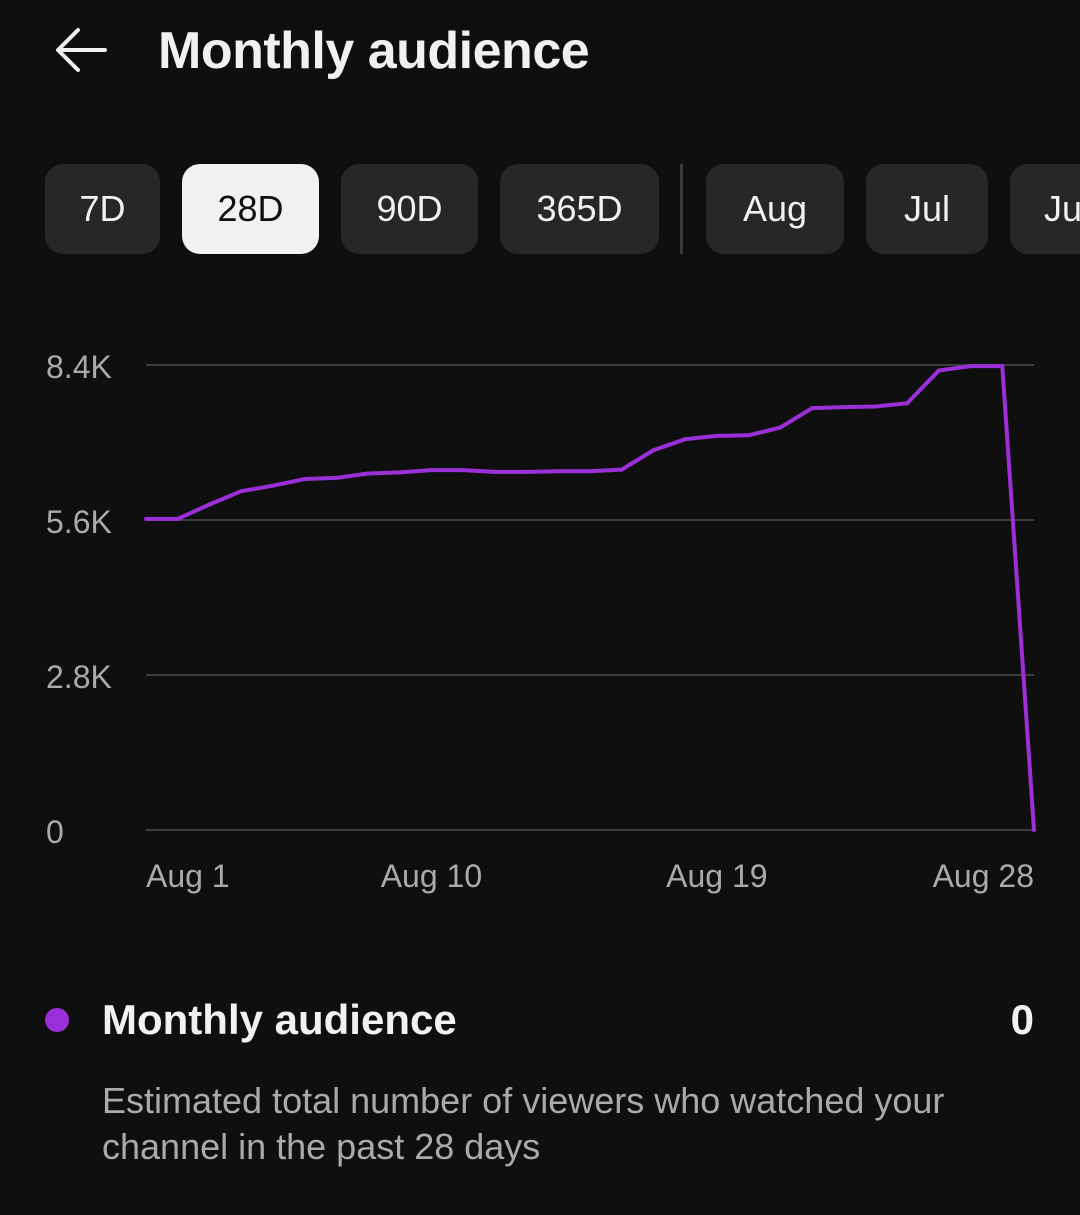 This screenshot has height=1215, width=1080. I want to click on chip-label: Jul, so click(927, 208).